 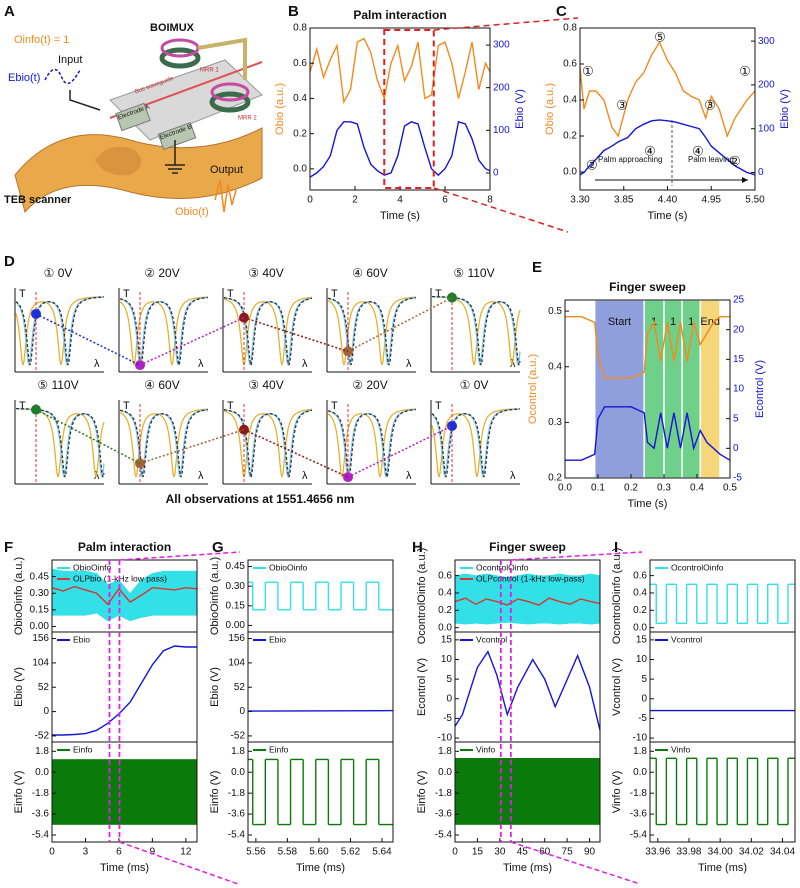 I want to click on legend-label: Vinfo, so click(x=485, y=749).